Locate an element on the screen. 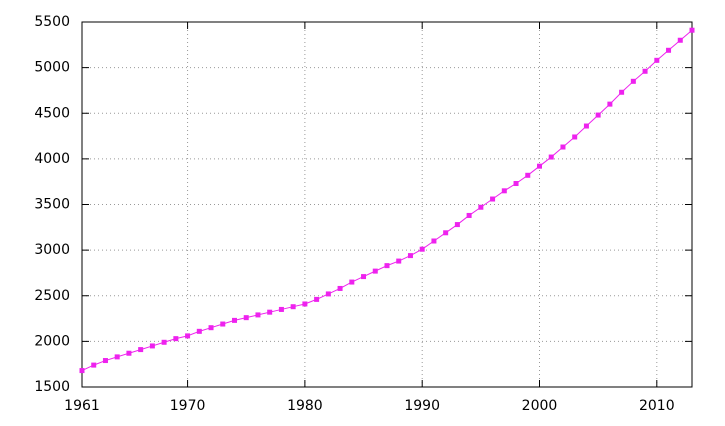 This screenshot has width=725, height=426. x-tick-label: 2000 is located at coordinates (540, 406).